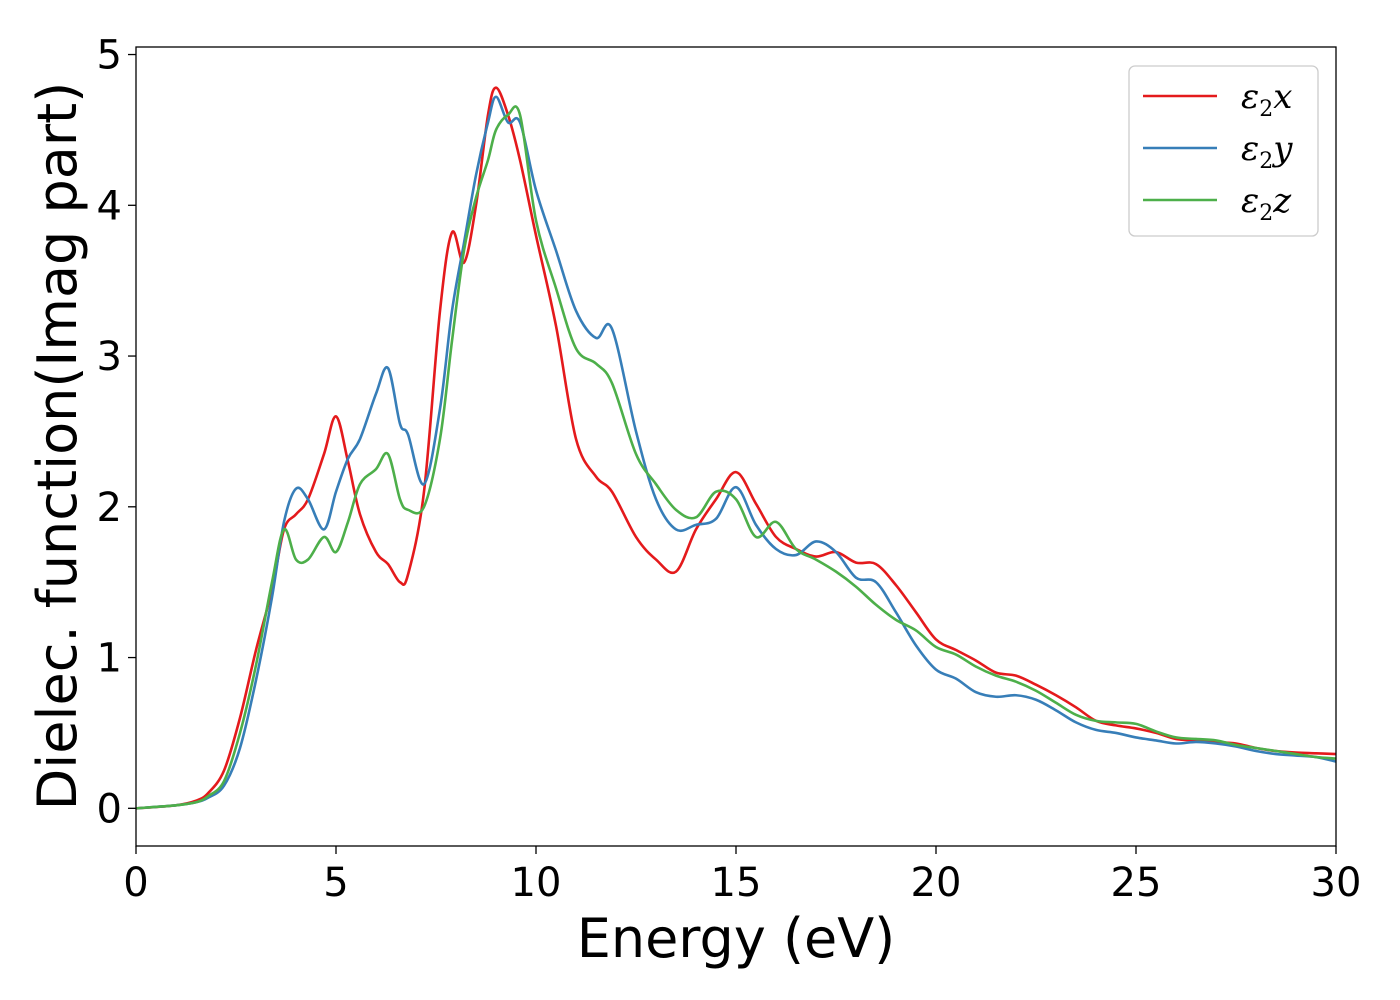 The width and height of the screenshot is (1400, 1000). Describe the element at coordinates (1136, 883) in the screenshot. I see `x-tick-label: 25` at that location.